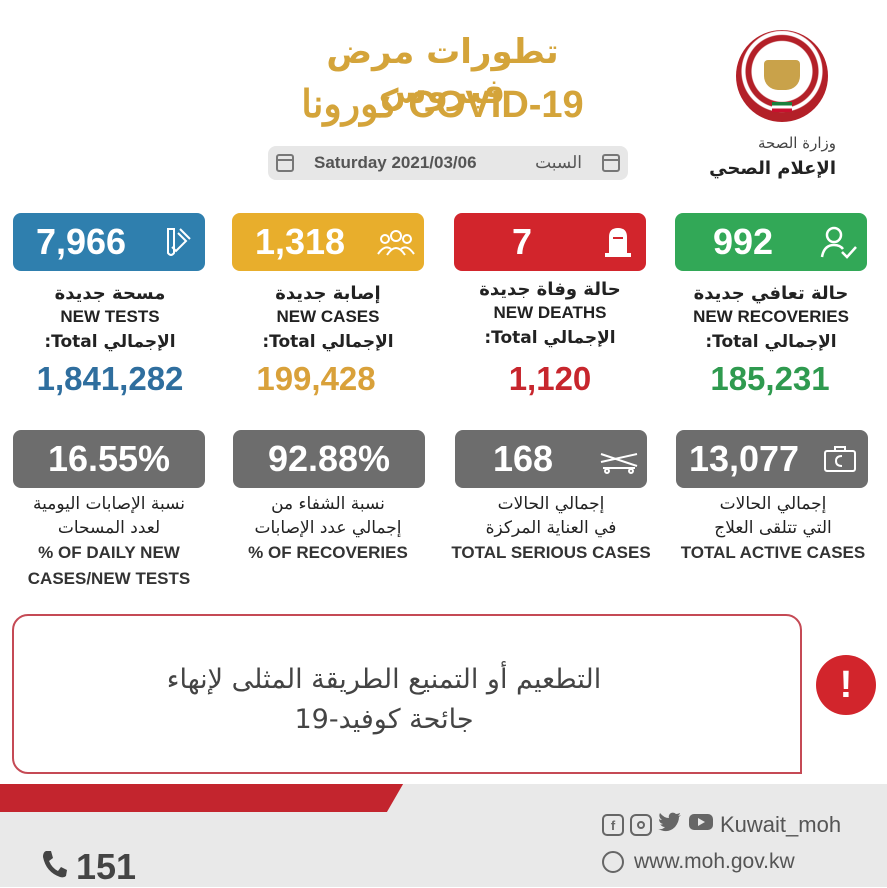  I want to click on label-english: NEW CASES, so click(328, 316).